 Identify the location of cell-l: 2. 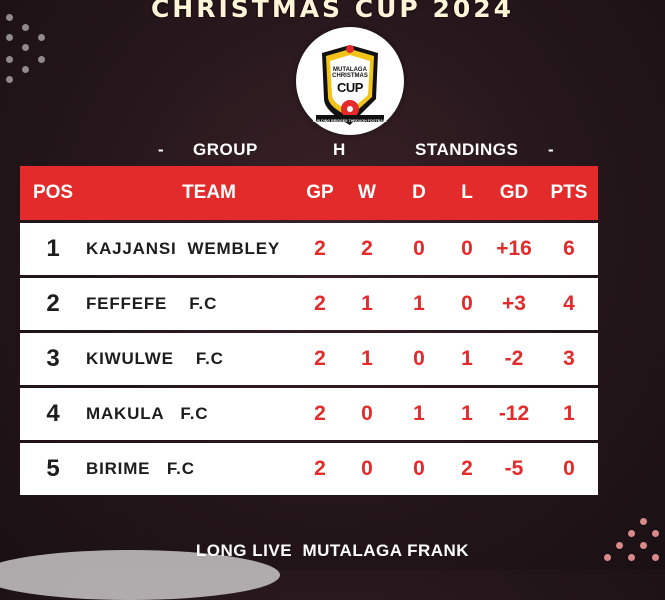
(467, 468).